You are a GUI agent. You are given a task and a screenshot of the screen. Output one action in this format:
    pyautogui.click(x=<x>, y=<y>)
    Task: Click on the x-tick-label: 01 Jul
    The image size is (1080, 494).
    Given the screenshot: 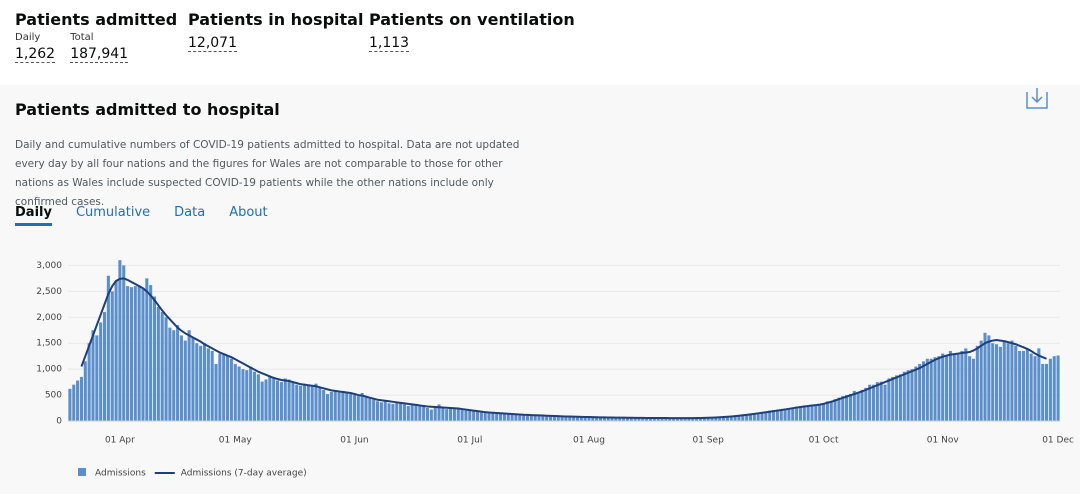 What is the action you would take?
    pyautogui.click(x=469, y=441)
    